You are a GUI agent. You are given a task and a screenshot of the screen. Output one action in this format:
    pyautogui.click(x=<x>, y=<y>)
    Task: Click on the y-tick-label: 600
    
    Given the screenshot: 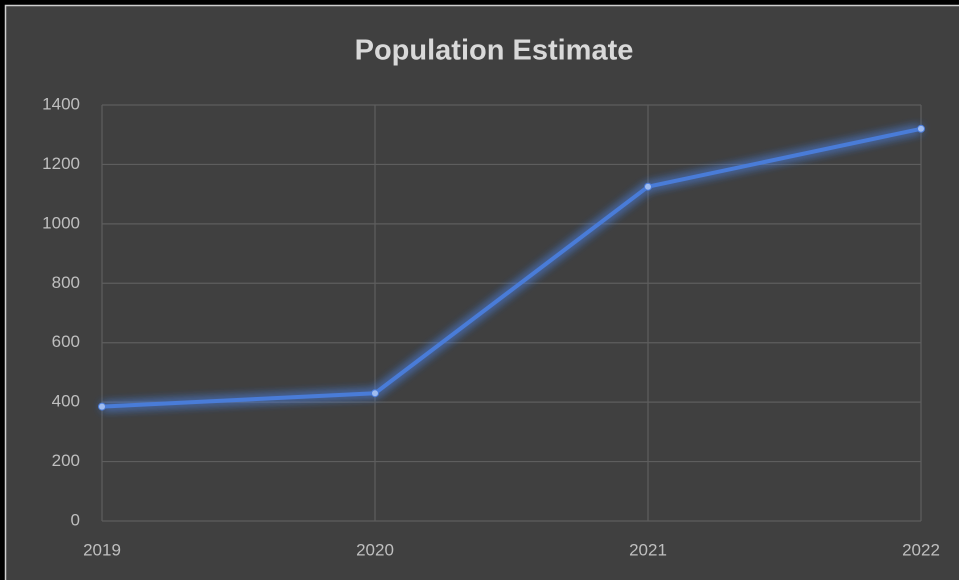 What is the action you would take?
    pyautogui.click(x=66, y=341)
    